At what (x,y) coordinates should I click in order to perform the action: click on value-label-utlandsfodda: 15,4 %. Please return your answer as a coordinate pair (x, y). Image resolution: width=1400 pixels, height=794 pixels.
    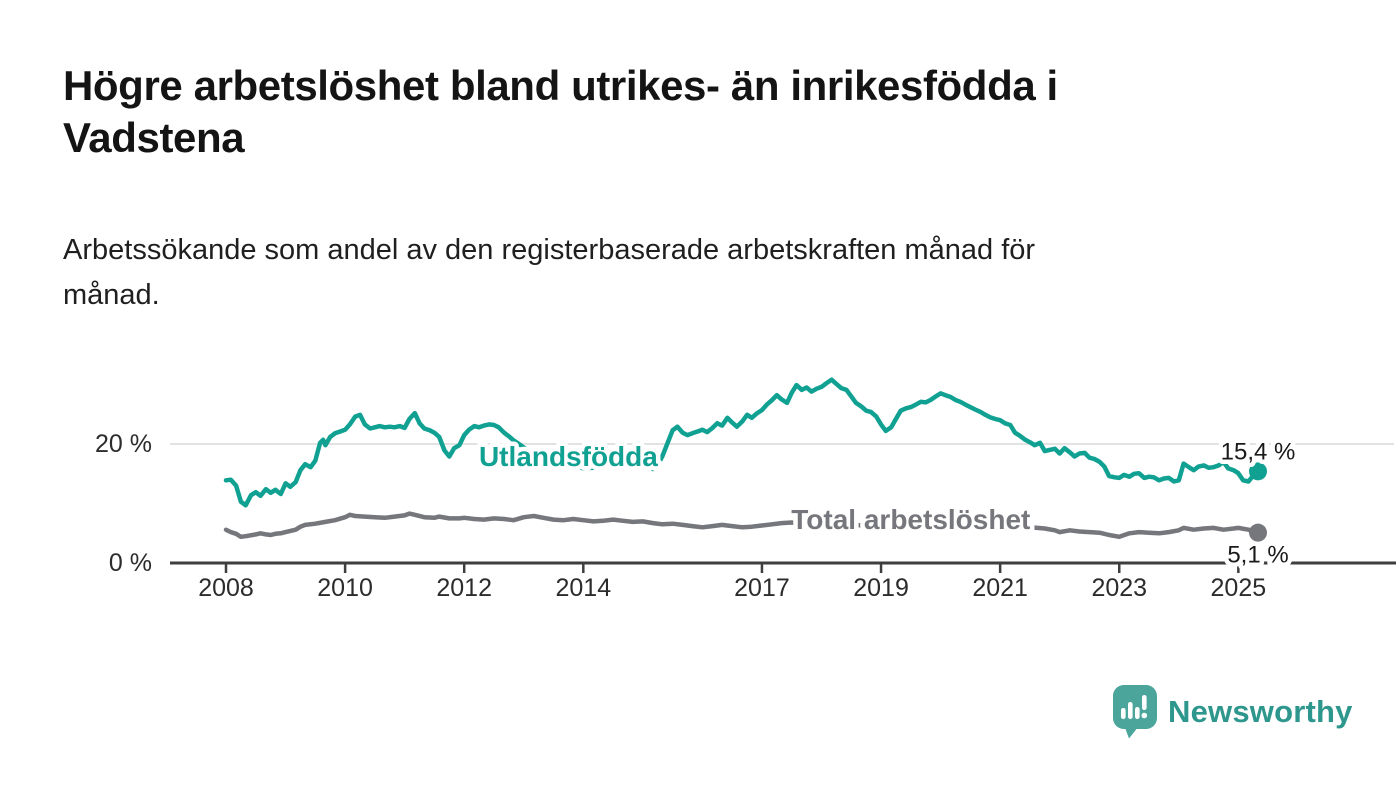
    Looking at the image, I should click on (1258, 451).